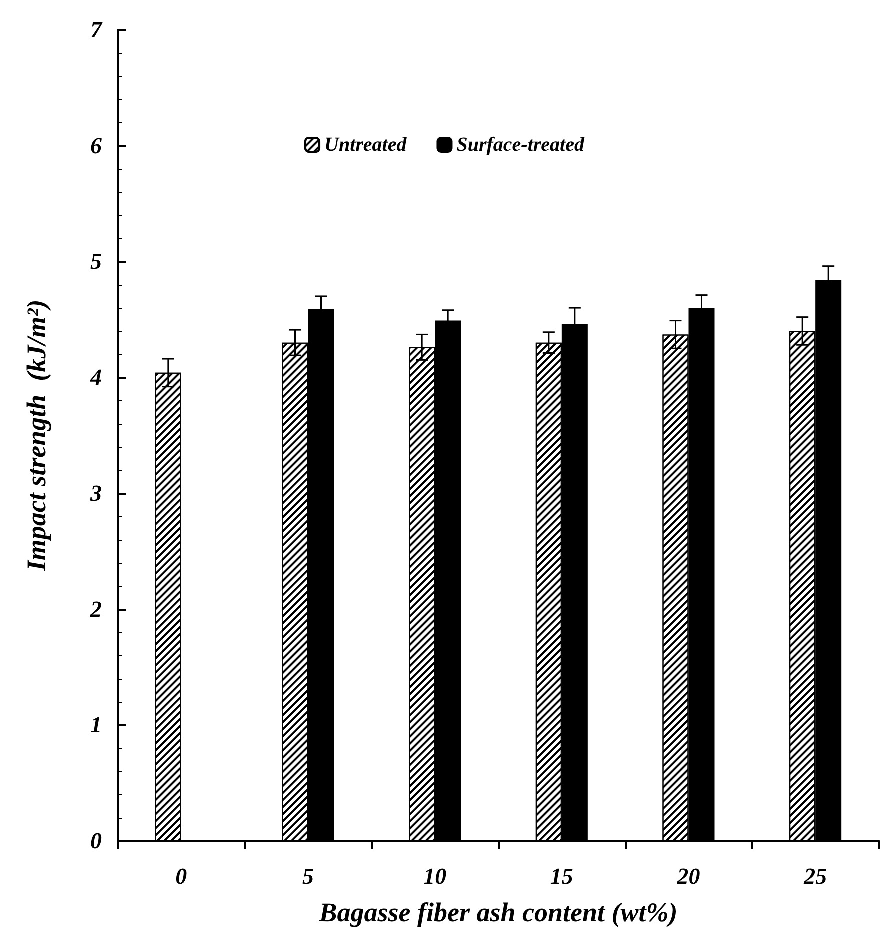  Describe the element at coordinates (688, 876) in the screenshot. I see `x-tick-label: 20` at that location.